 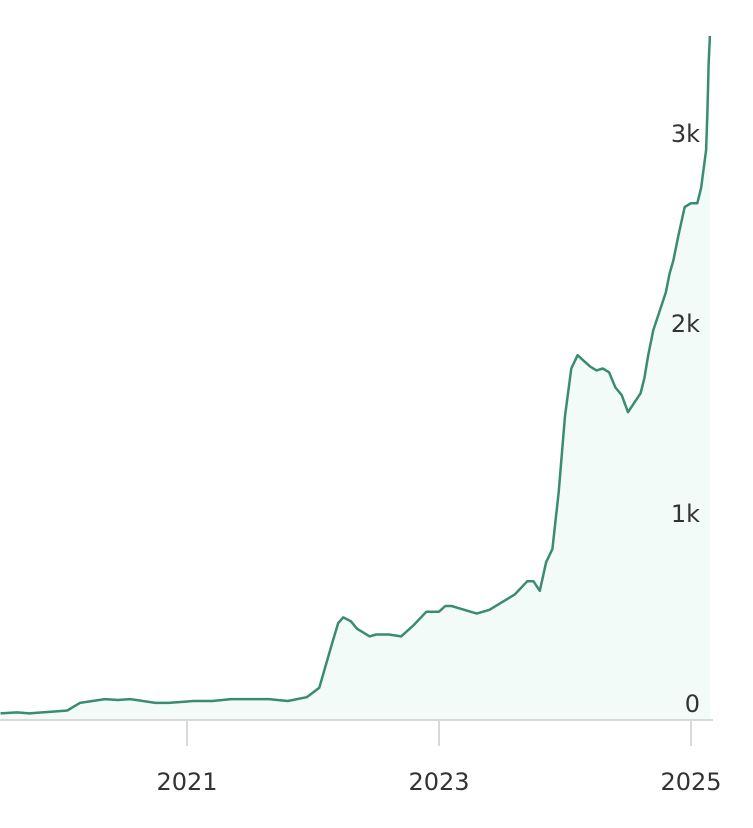 I want to click on y-tick-label: 1k, so click(x=685, y=514).